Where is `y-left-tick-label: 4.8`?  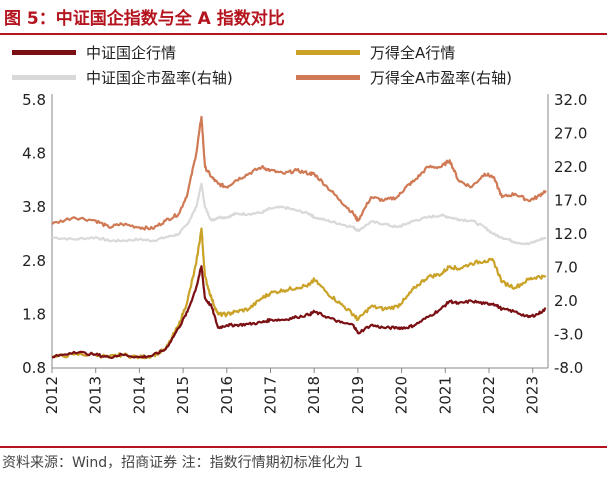 y-left-tick-label: 4.8 is located at coordinates (34, 154).